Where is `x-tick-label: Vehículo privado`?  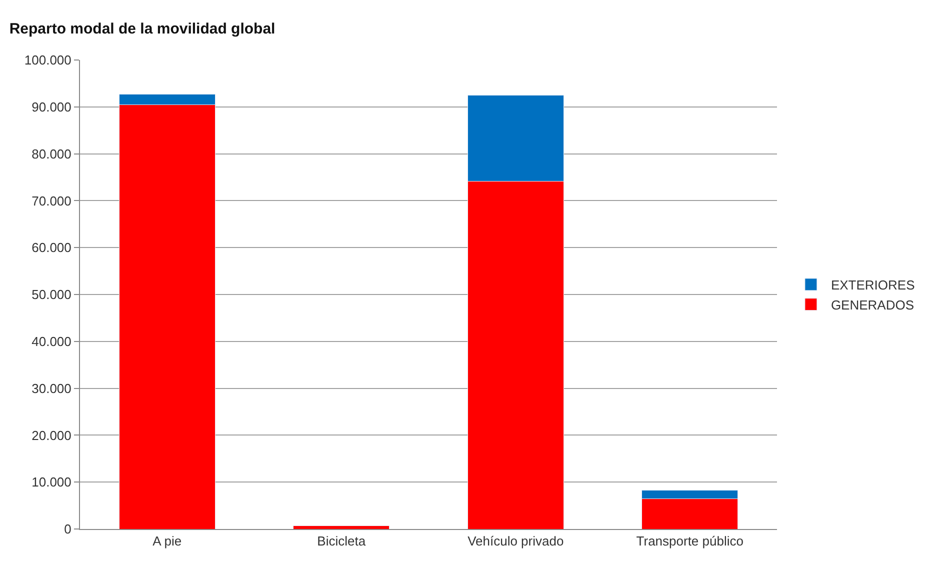
x-tick-label: Vehículo privado is located at coordinates (516, 541).